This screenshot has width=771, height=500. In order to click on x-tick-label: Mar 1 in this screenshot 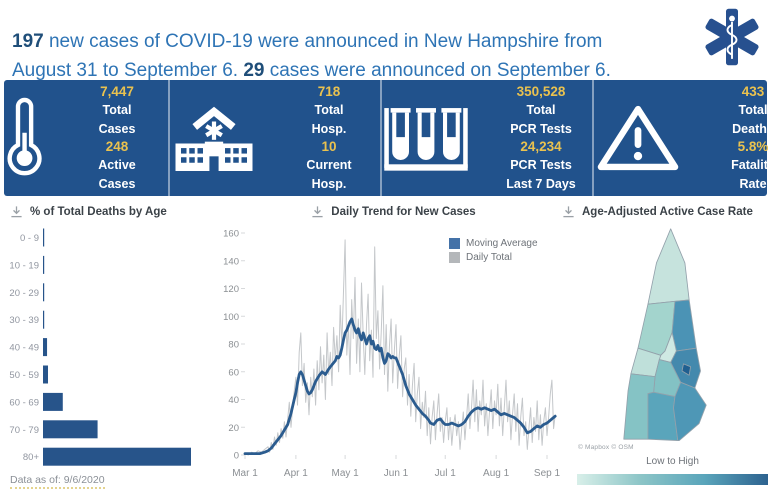, I will do `click(245, 473)`.